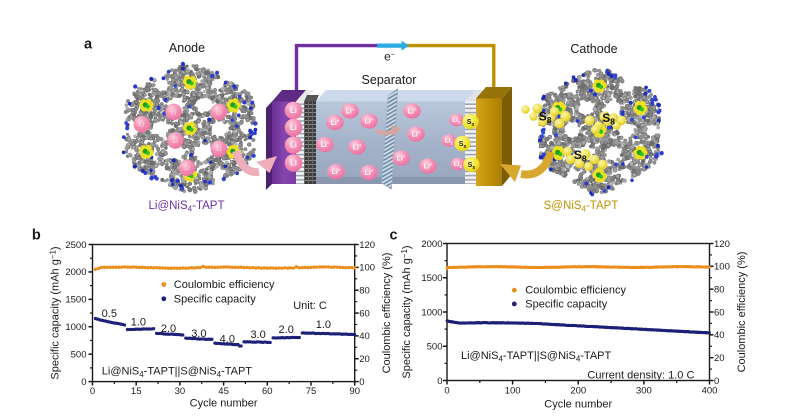 The width and height of the screenshot is (798, 418). I want to click on svg-text: 45, so click(223, 391).